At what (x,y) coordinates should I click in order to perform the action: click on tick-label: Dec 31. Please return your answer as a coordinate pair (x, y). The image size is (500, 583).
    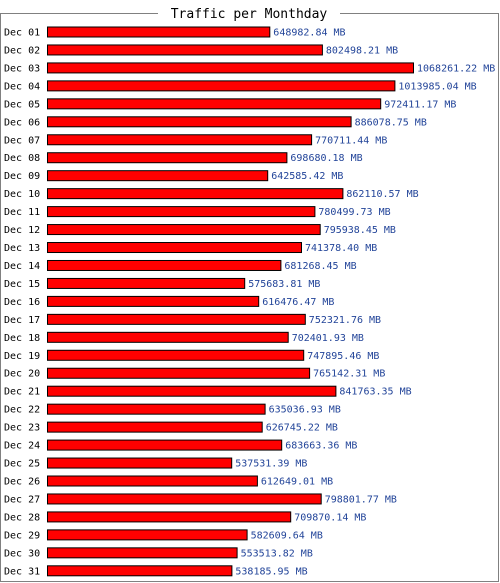
    Looking at the image, I should click on (22, 571).